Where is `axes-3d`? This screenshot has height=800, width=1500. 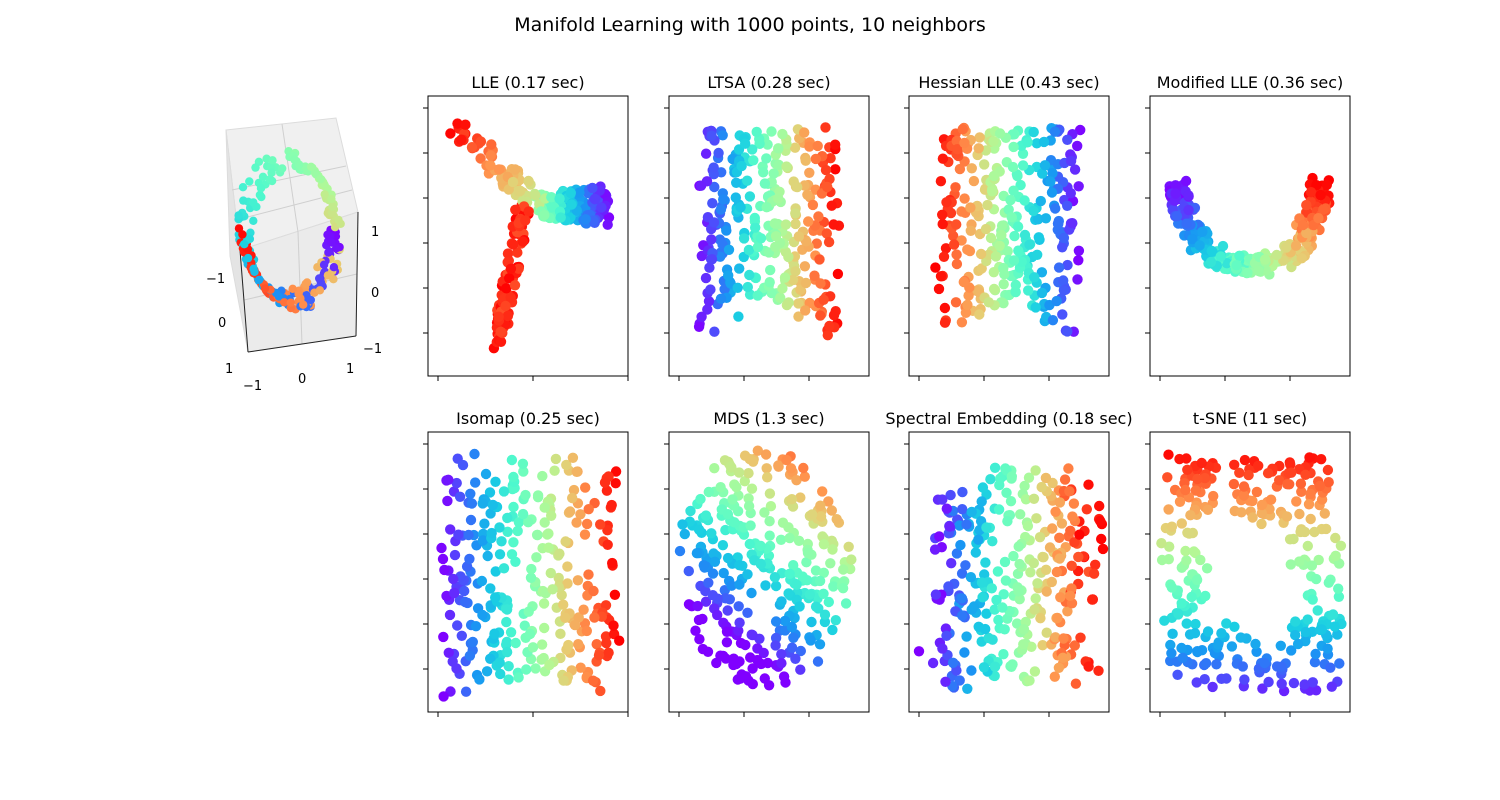
axes-3d is located at coordinates (299, 282).